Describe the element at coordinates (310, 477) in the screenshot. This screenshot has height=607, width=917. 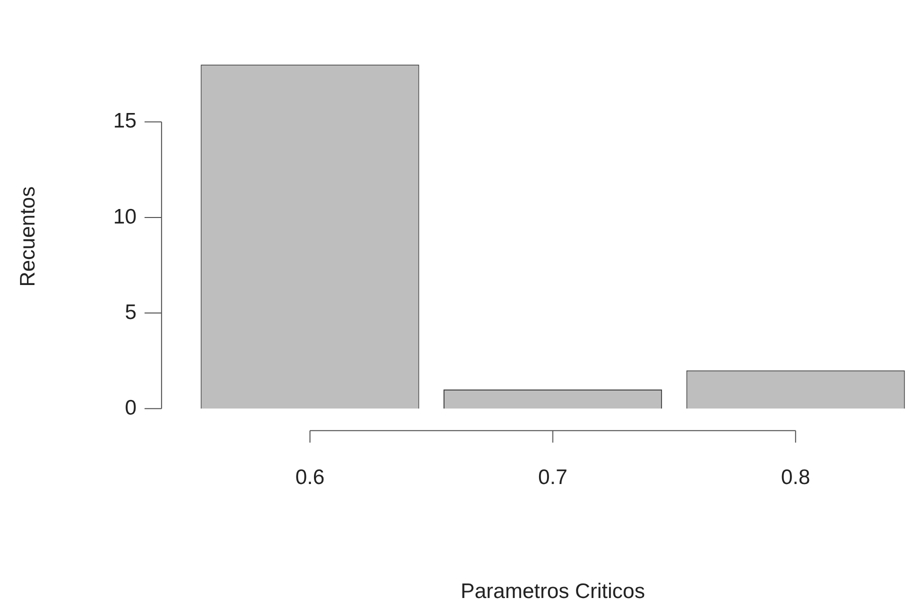
I see `x-tick-label: 0.6` at that location.